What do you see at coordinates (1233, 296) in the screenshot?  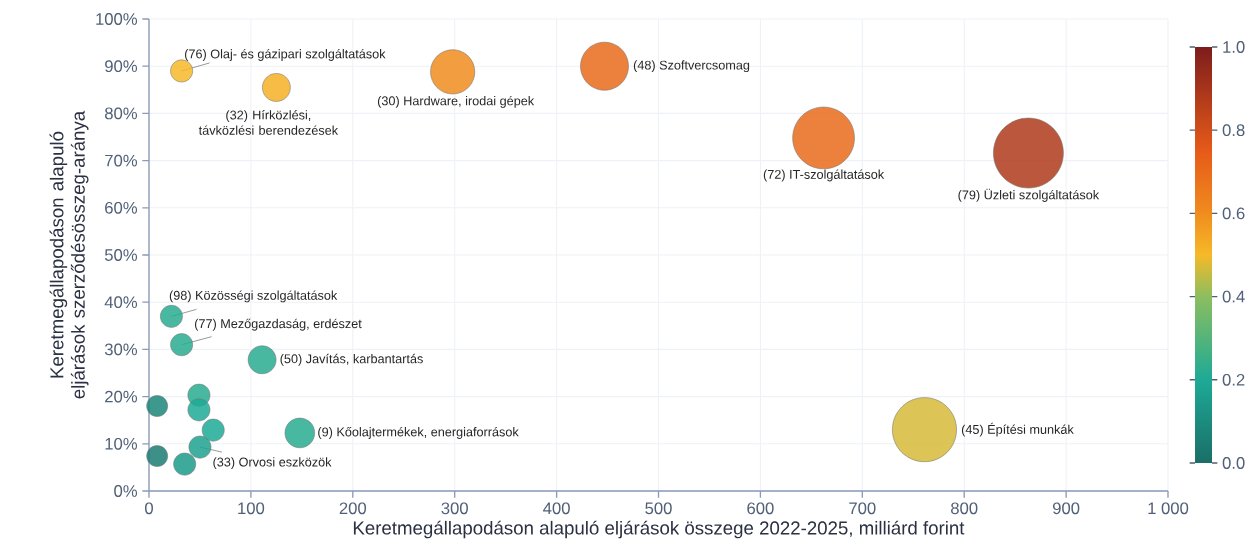 I see `color-bar-label: 0.4` at bounding box center [1233, 296].